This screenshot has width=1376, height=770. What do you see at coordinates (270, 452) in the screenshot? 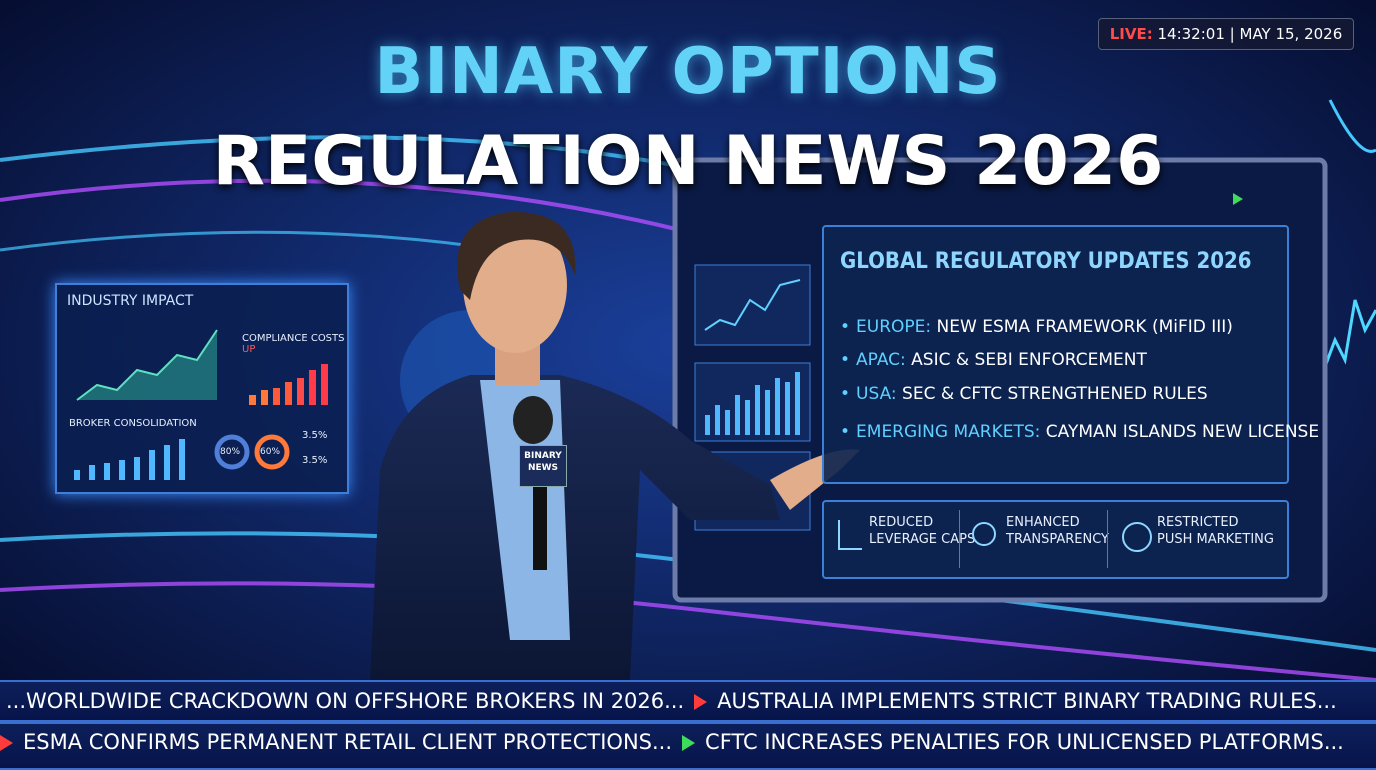
I see `stat: 60%` at bounding box center [270, 452].